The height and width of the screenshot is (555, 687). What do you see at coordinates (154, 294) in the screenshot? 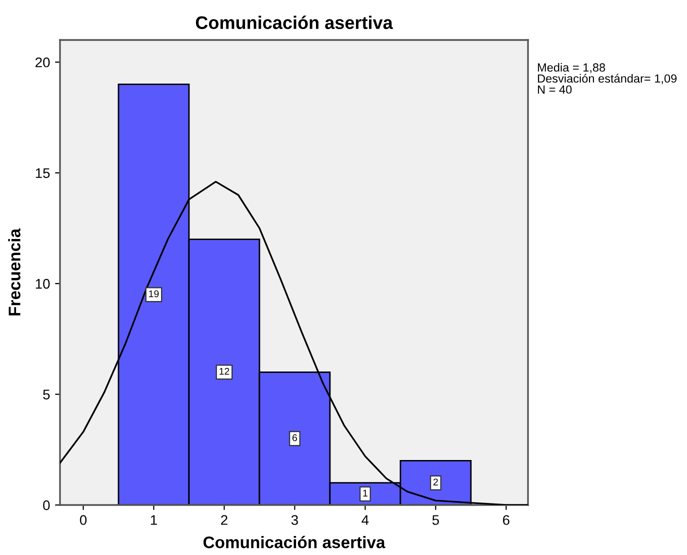
I see `data-label: 19` at bounding box center [154, 294].